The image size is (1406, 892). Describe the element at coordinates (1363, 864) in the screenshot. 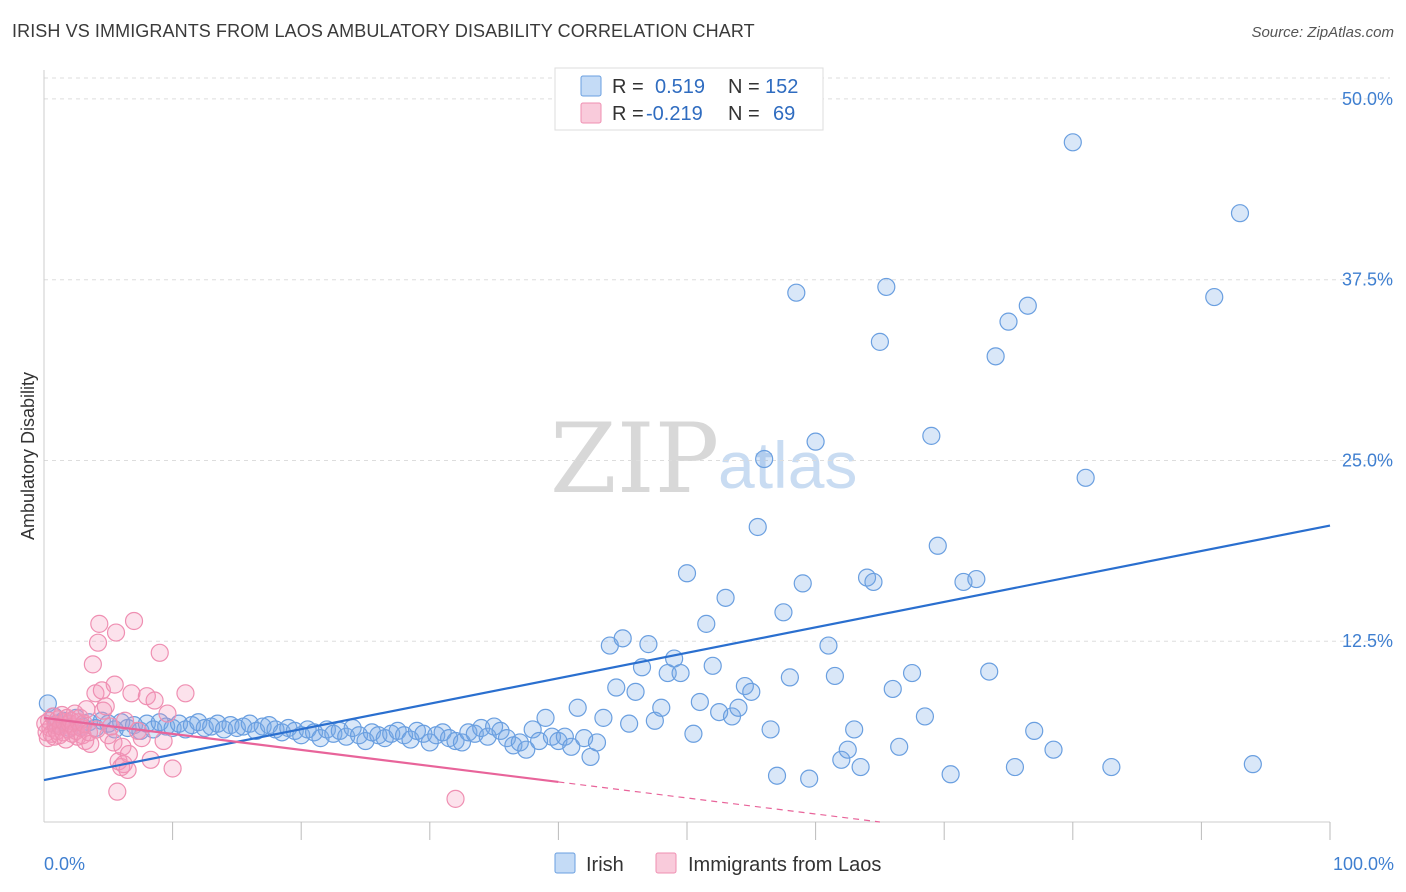

I see `x-tick-label-max: 100.0%` at that location.